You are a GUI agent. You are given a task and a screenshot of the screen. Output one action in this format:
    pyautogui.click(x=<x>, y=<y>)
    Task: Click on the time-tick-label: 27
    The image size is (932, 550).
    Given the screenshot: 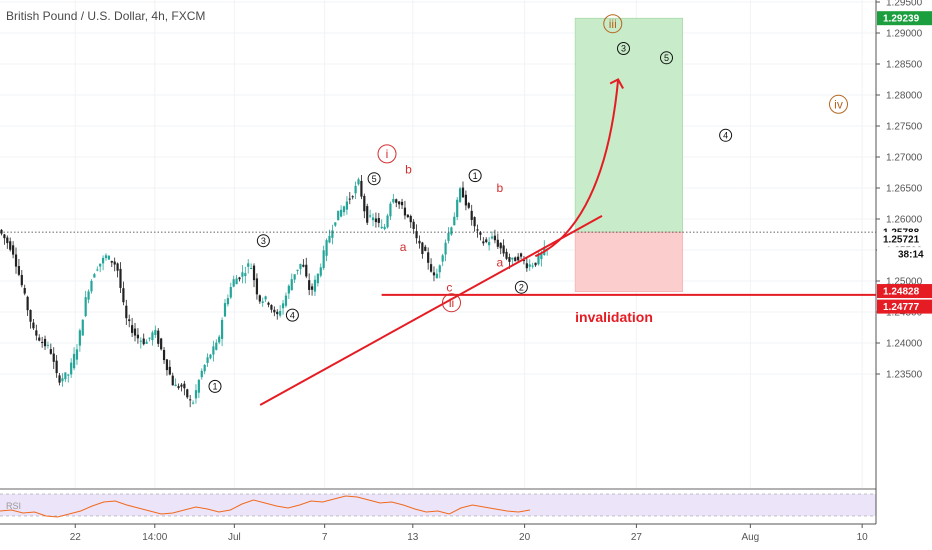 What is the action you would take?
    pyautogui.click(x=637, y=537)
    